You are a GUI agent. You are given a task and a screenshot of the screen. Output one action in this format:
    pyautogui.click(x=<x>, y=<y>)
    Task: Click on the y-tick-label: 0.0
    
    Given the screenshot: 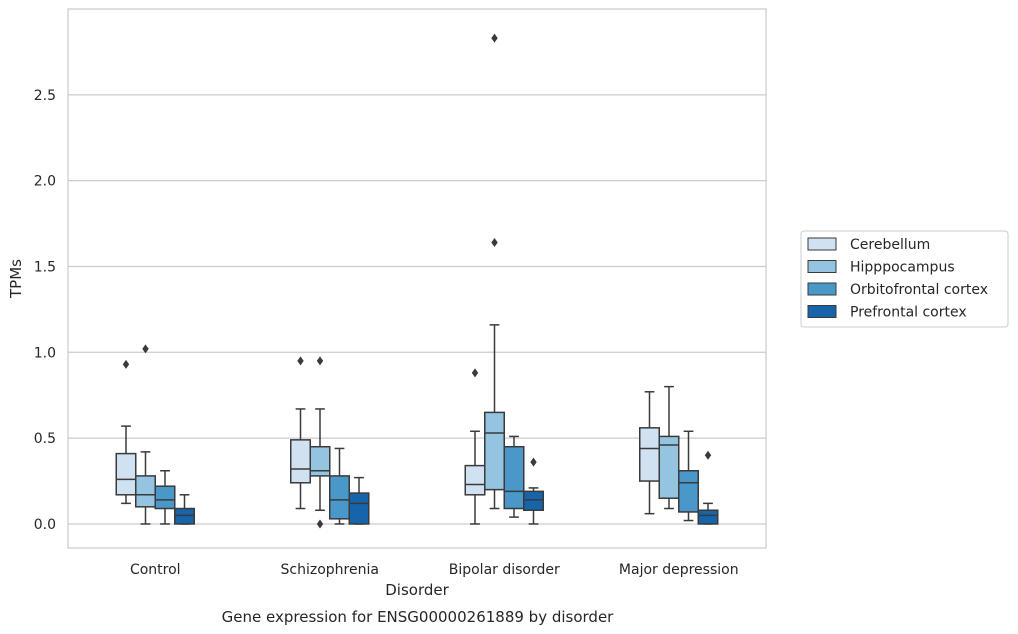 What is the action you would take?
    pyautogui.click(x=45, y=525)
    